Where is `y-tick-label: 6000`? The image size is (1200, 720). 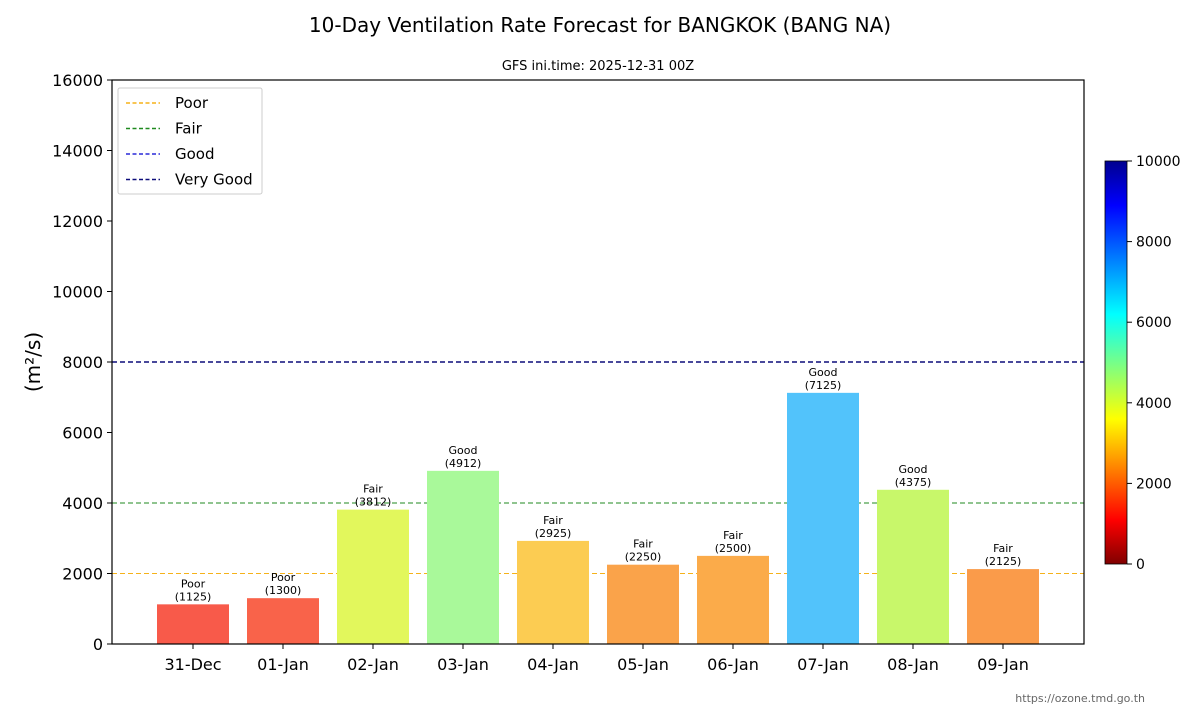 y-tick-label: 6000 is located at coordinates (82, 433).